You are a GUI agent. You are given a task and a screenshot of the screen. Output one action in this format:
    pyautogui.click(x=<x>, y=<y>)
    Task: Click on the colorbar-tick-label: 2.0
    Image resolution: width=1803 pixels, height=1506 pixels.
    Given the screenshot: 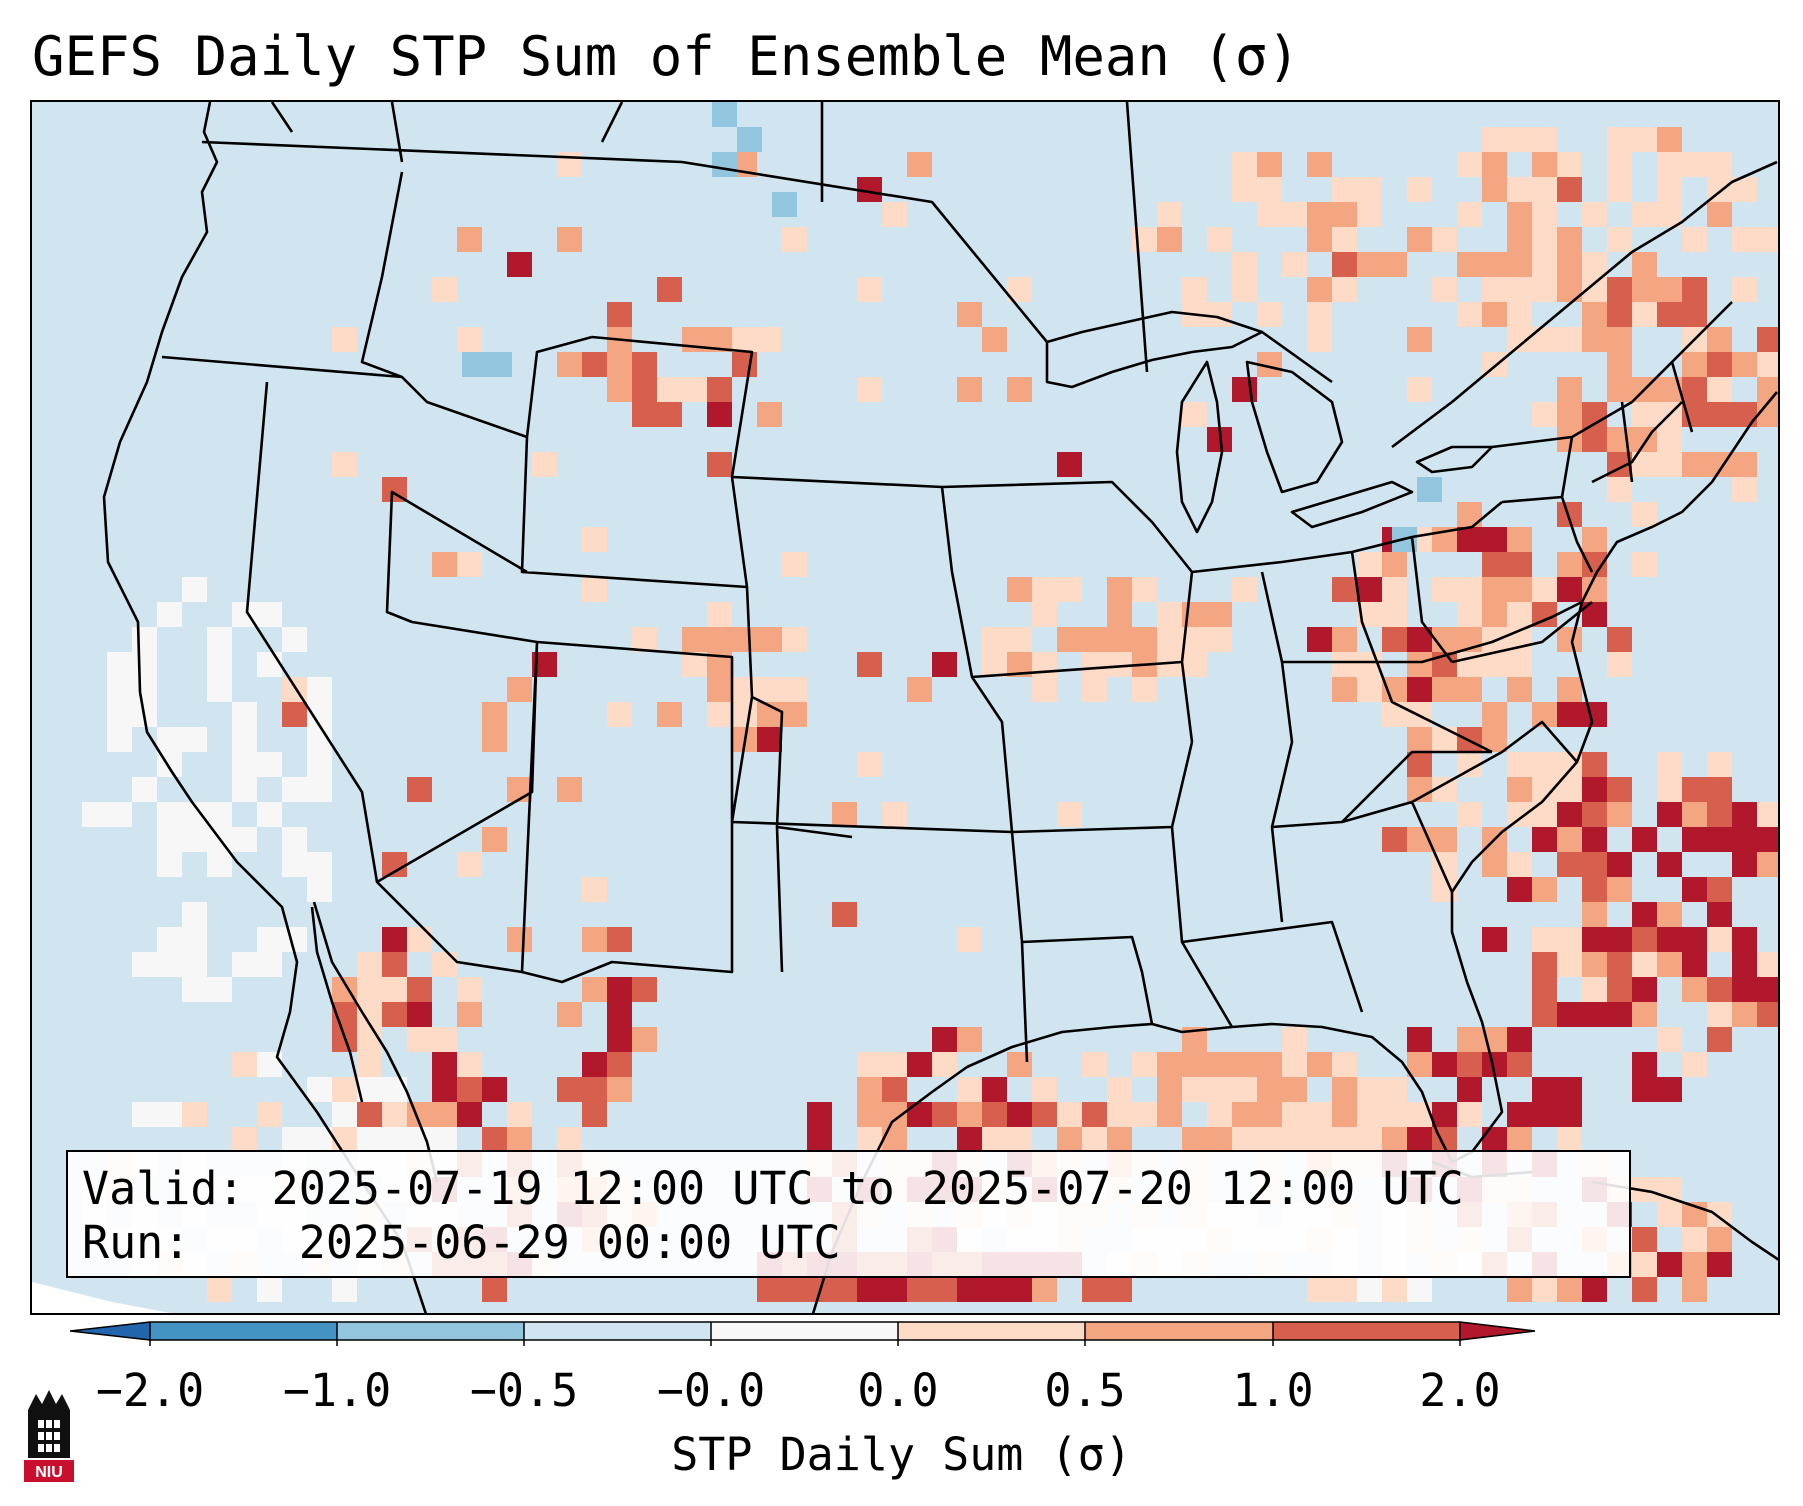 What is the action you would take?
    pyautogui.click(x=1460, y=1390)
    